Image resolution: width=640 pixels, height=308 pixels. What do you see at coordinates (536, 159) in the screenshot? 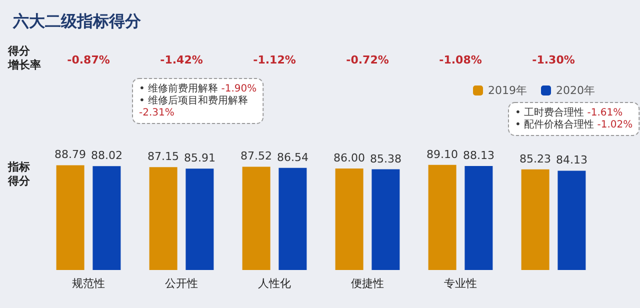
I see `data-label: 85.23` at bounding box center [536, 159].